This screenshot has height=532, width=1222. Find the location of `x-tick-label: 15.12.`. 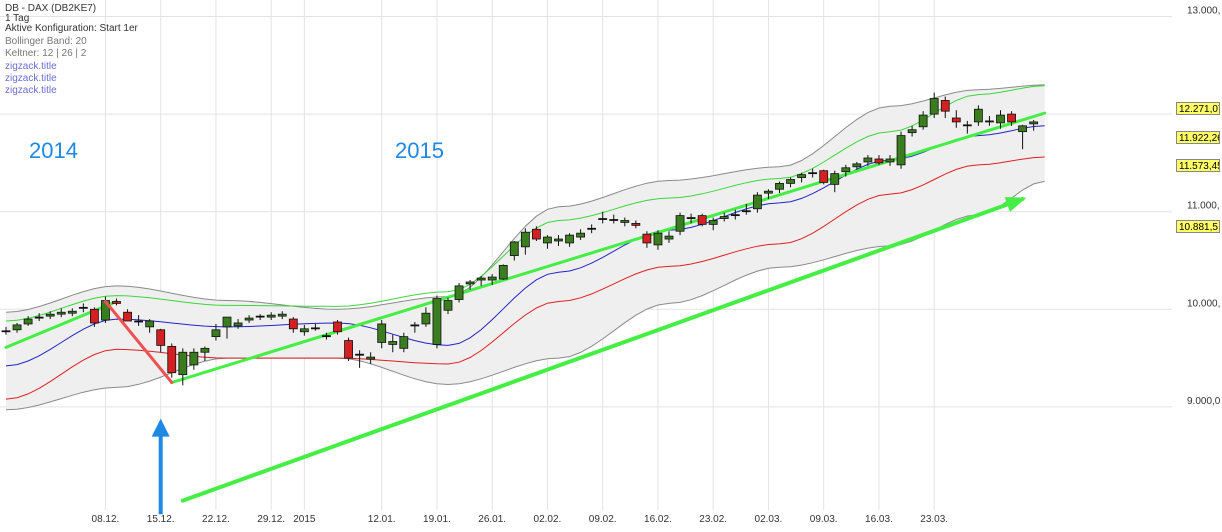

x-tick-label: 15.12. is located at coordinates (161, 519).